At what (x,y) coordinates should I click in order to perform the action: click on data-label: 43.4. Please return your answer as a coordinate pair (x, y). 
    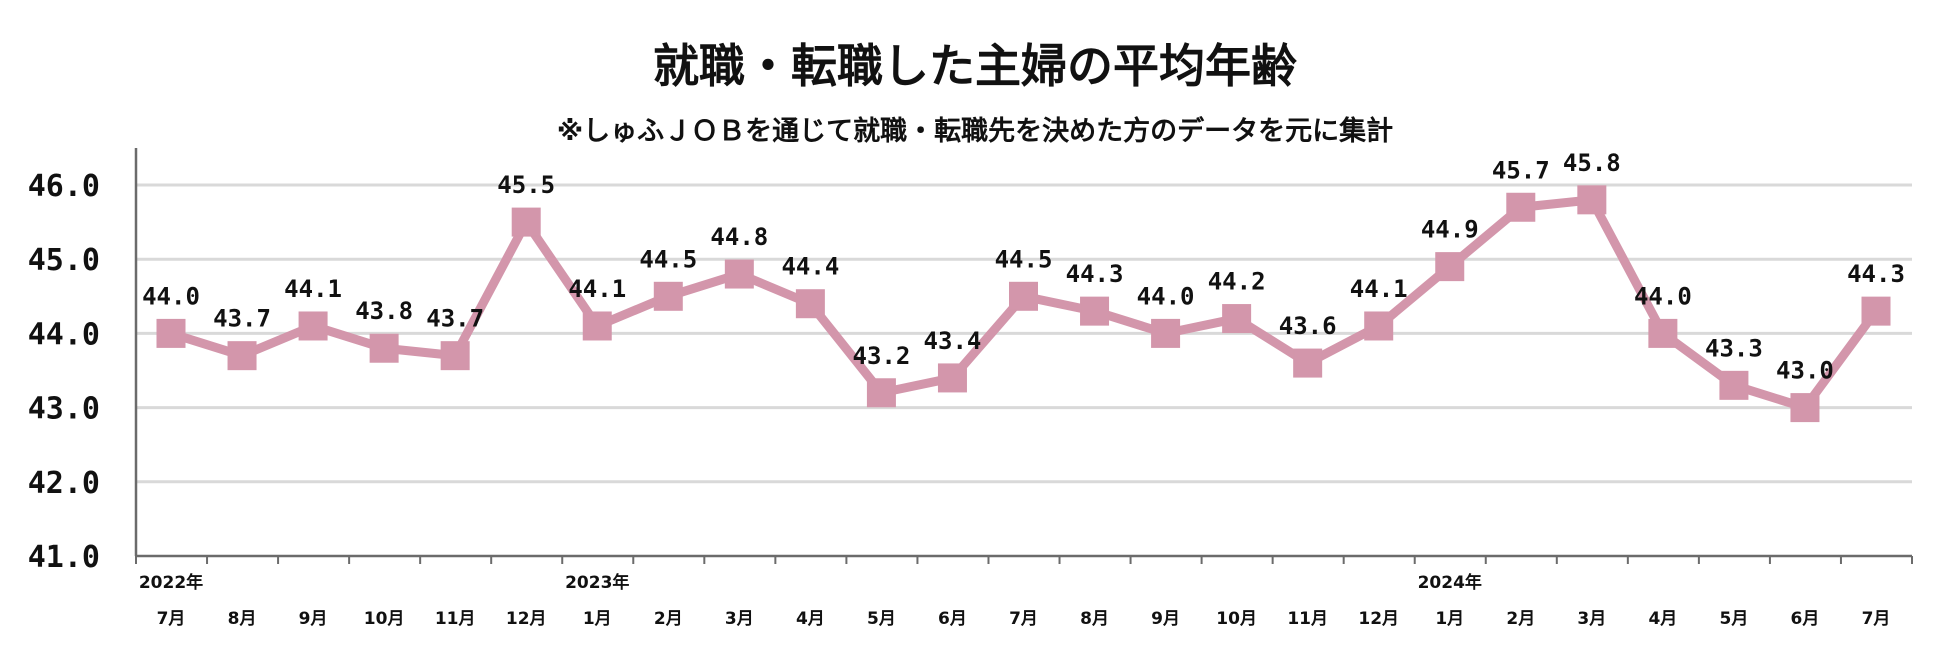
    Looking at the image, I should click on (953, 341).